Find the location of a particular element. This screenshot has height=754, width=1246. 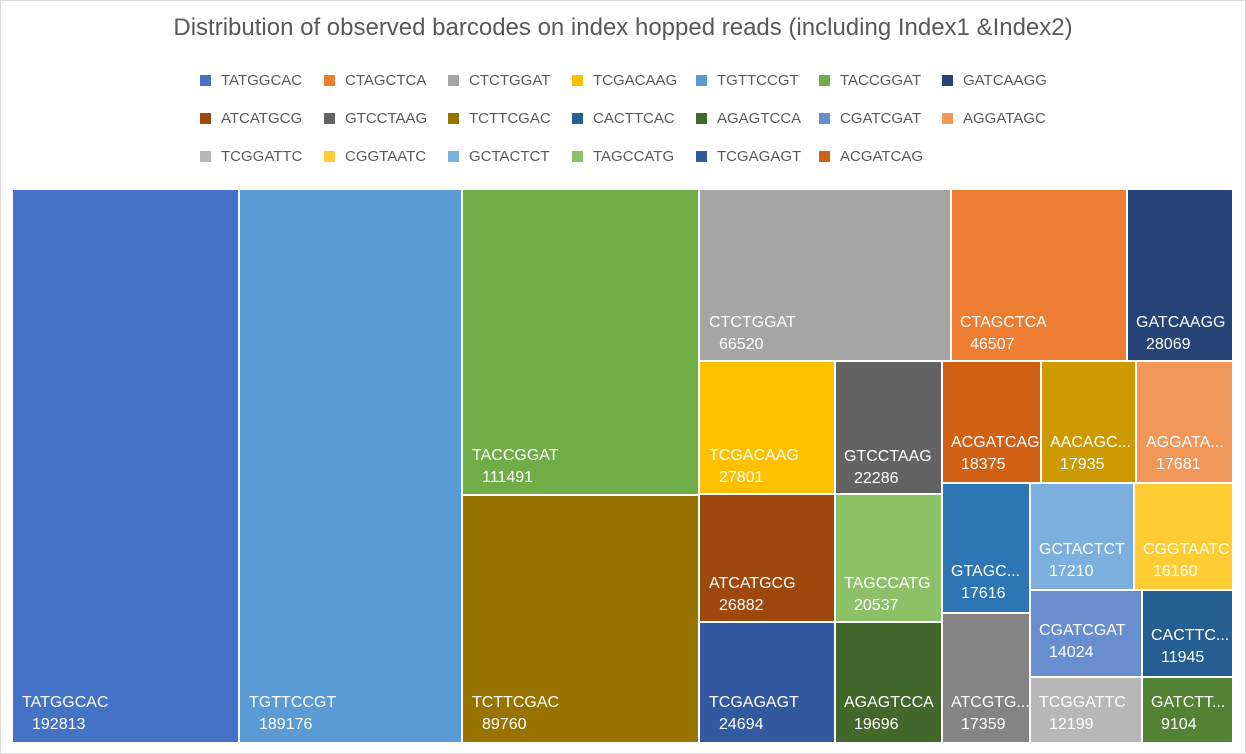

treemap-cell: CGGTAATC 16160 is located at coordinates (1183, 536).